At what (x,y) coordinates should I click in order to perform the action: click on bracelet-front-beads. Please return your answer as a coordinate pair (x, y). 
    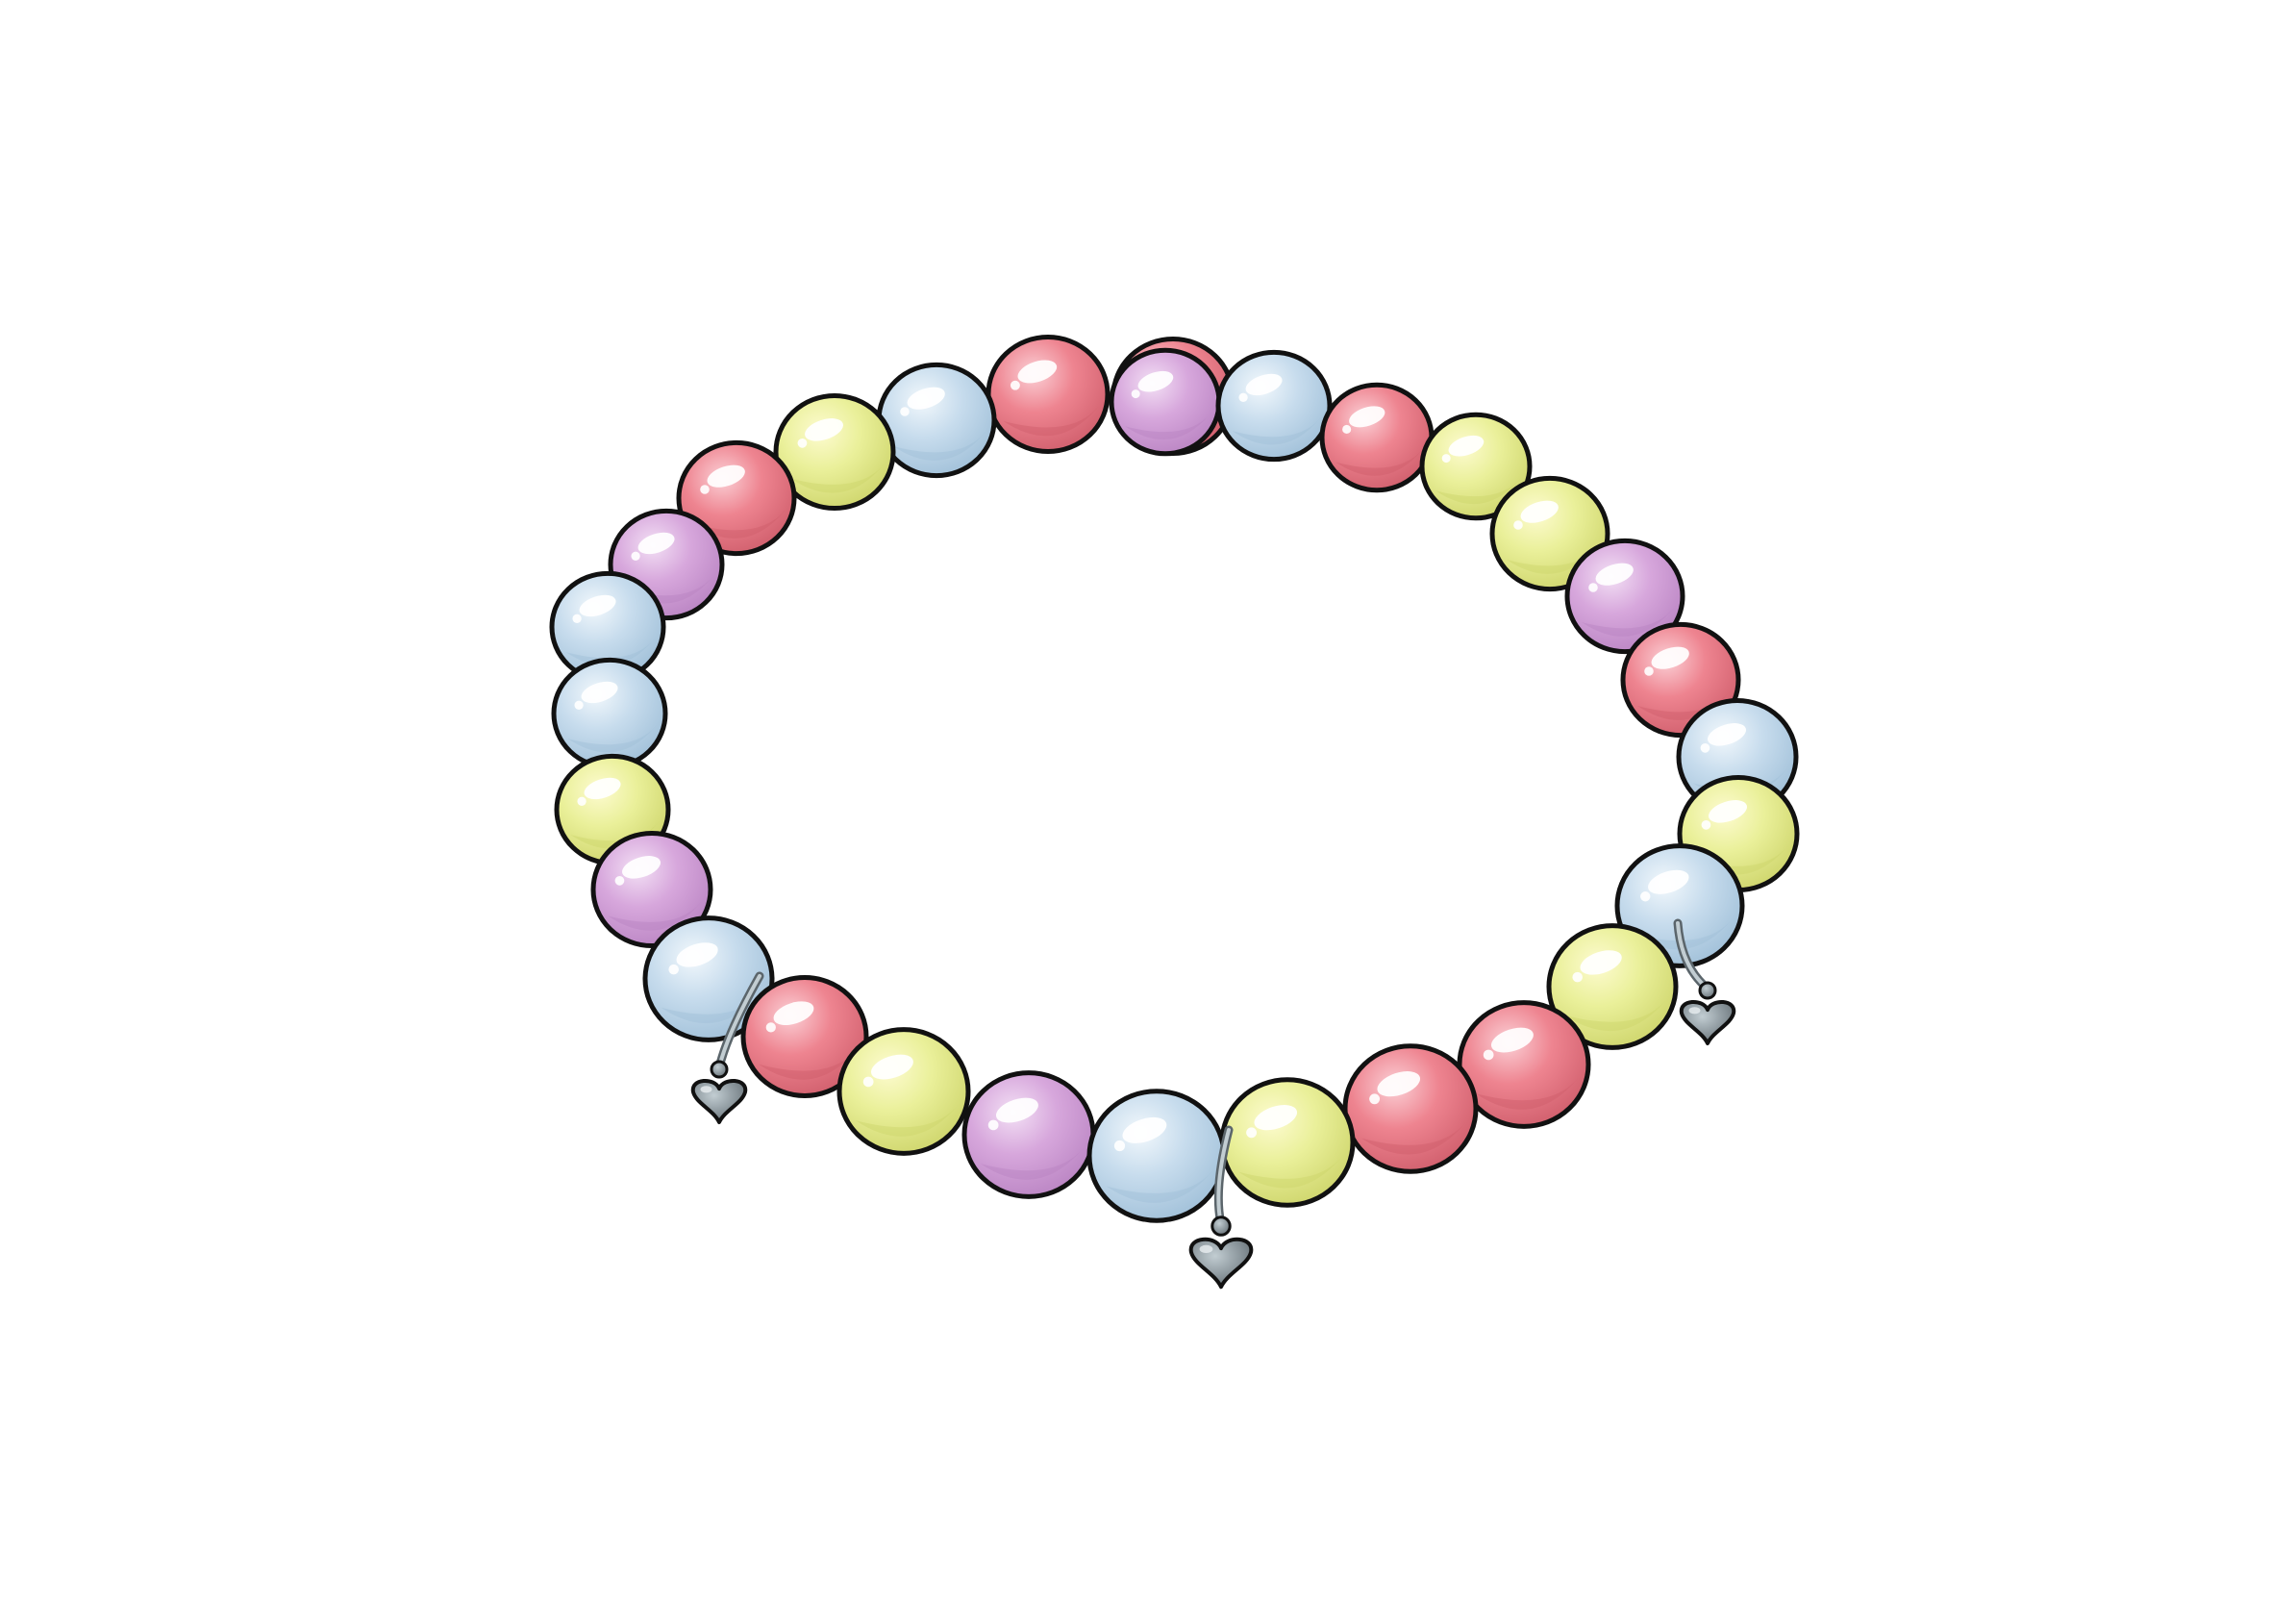
    Looking at the image, I should click on (1134, 1026).